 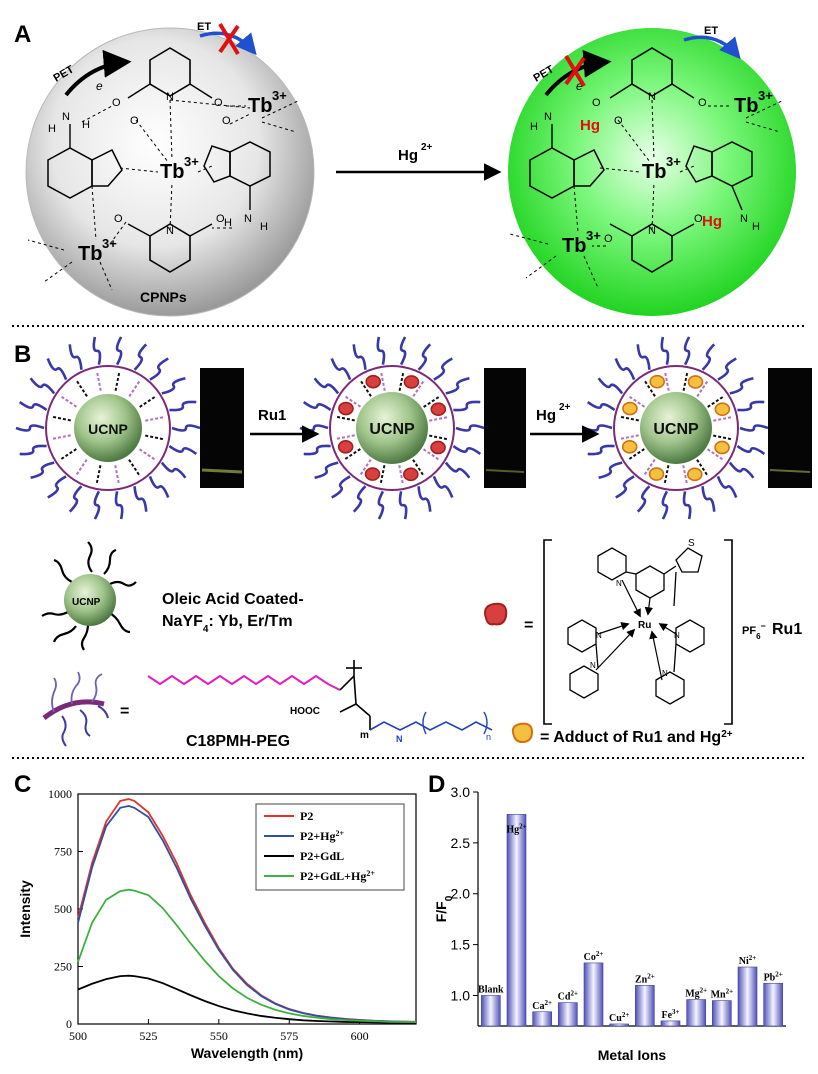 I want to click on et-label: ET, so click(x=711, y=31).